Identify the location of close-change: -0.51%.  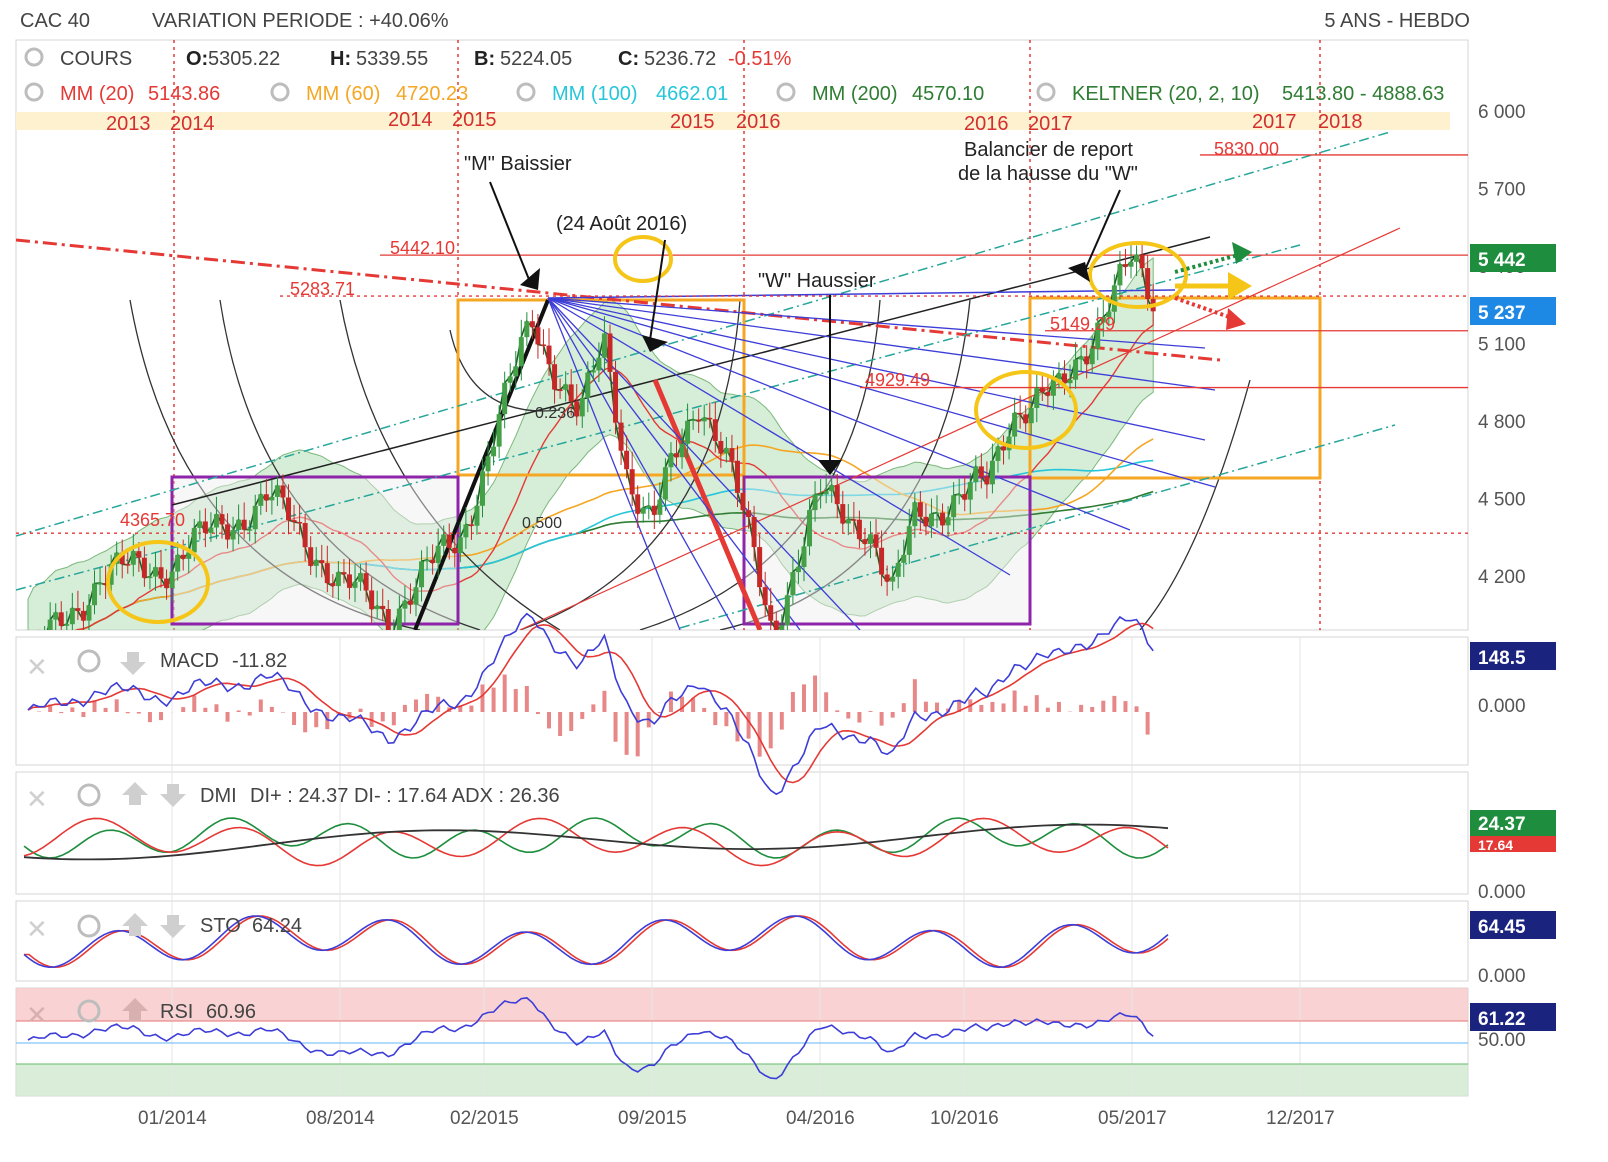
(760, 59).